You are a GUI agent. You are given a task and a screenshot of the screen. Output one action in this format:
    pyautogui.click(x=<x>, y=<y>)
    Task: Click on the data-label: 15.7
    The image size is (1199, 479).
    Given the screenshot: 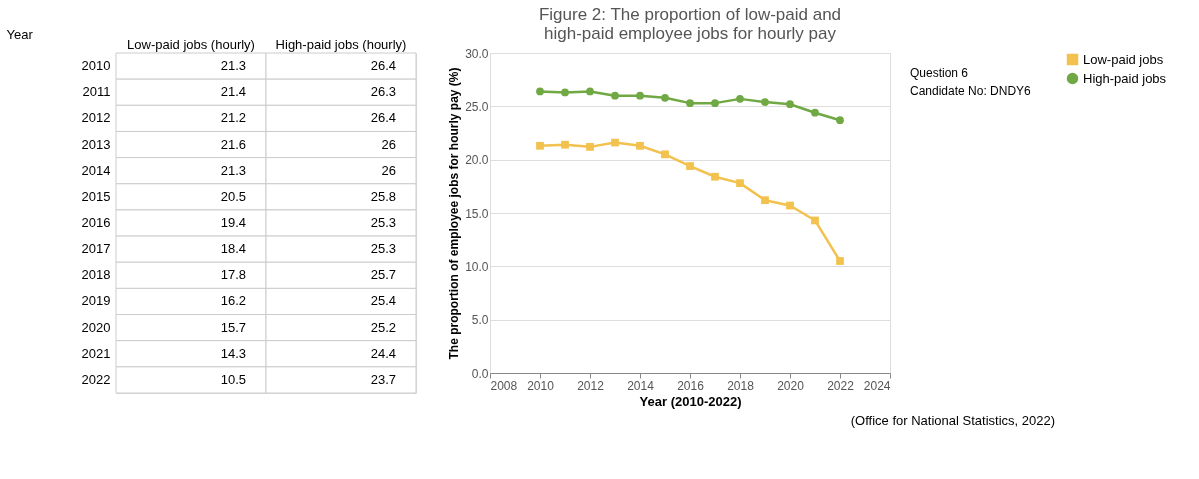 What is the action you would take?
    pyautogui.click(x=233, y=327)
    